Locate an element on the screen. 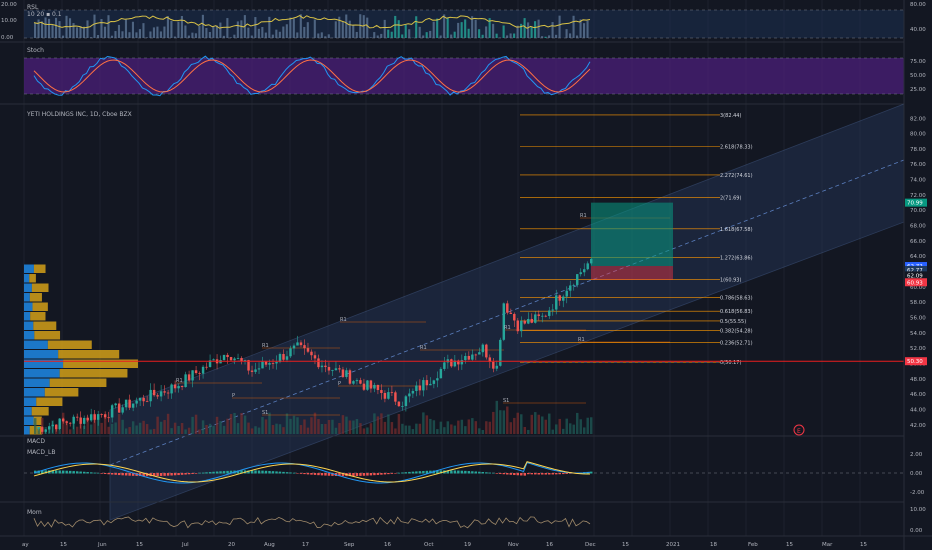  mom-pane: Mom is located at coordinates (309, 519).